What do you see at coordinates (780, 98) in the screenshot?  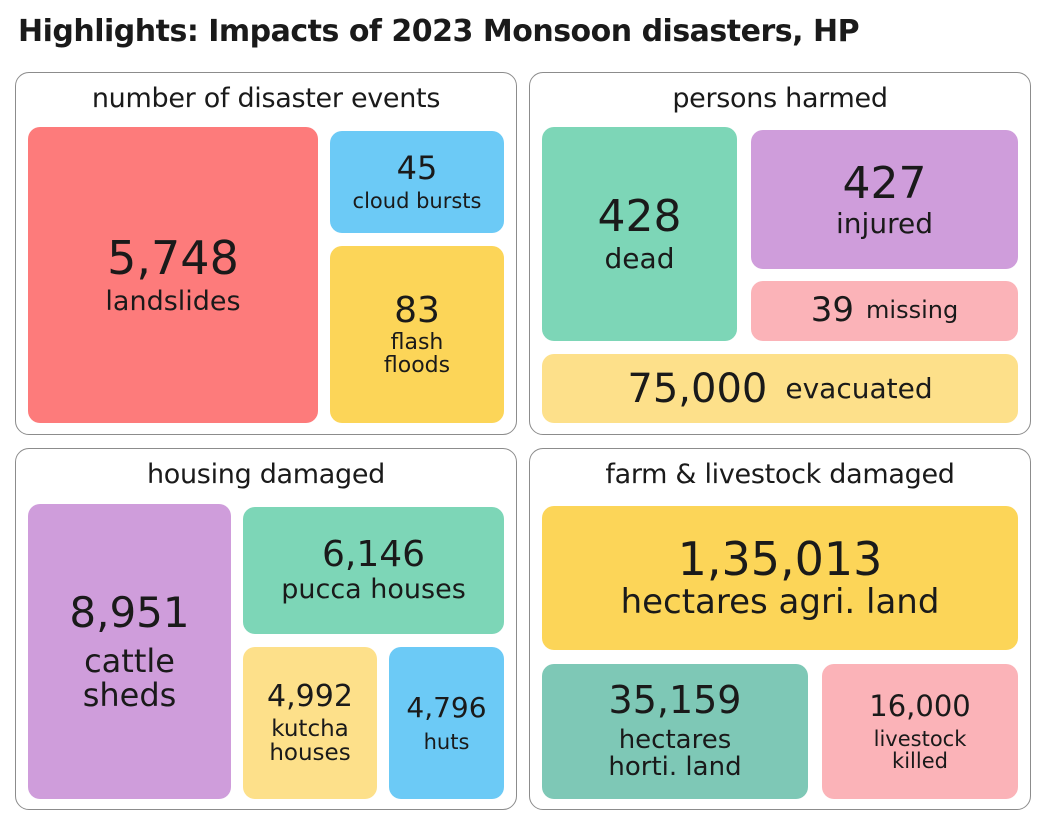 I see `panel-title: persons harmed` at bounding box center [780, 98].